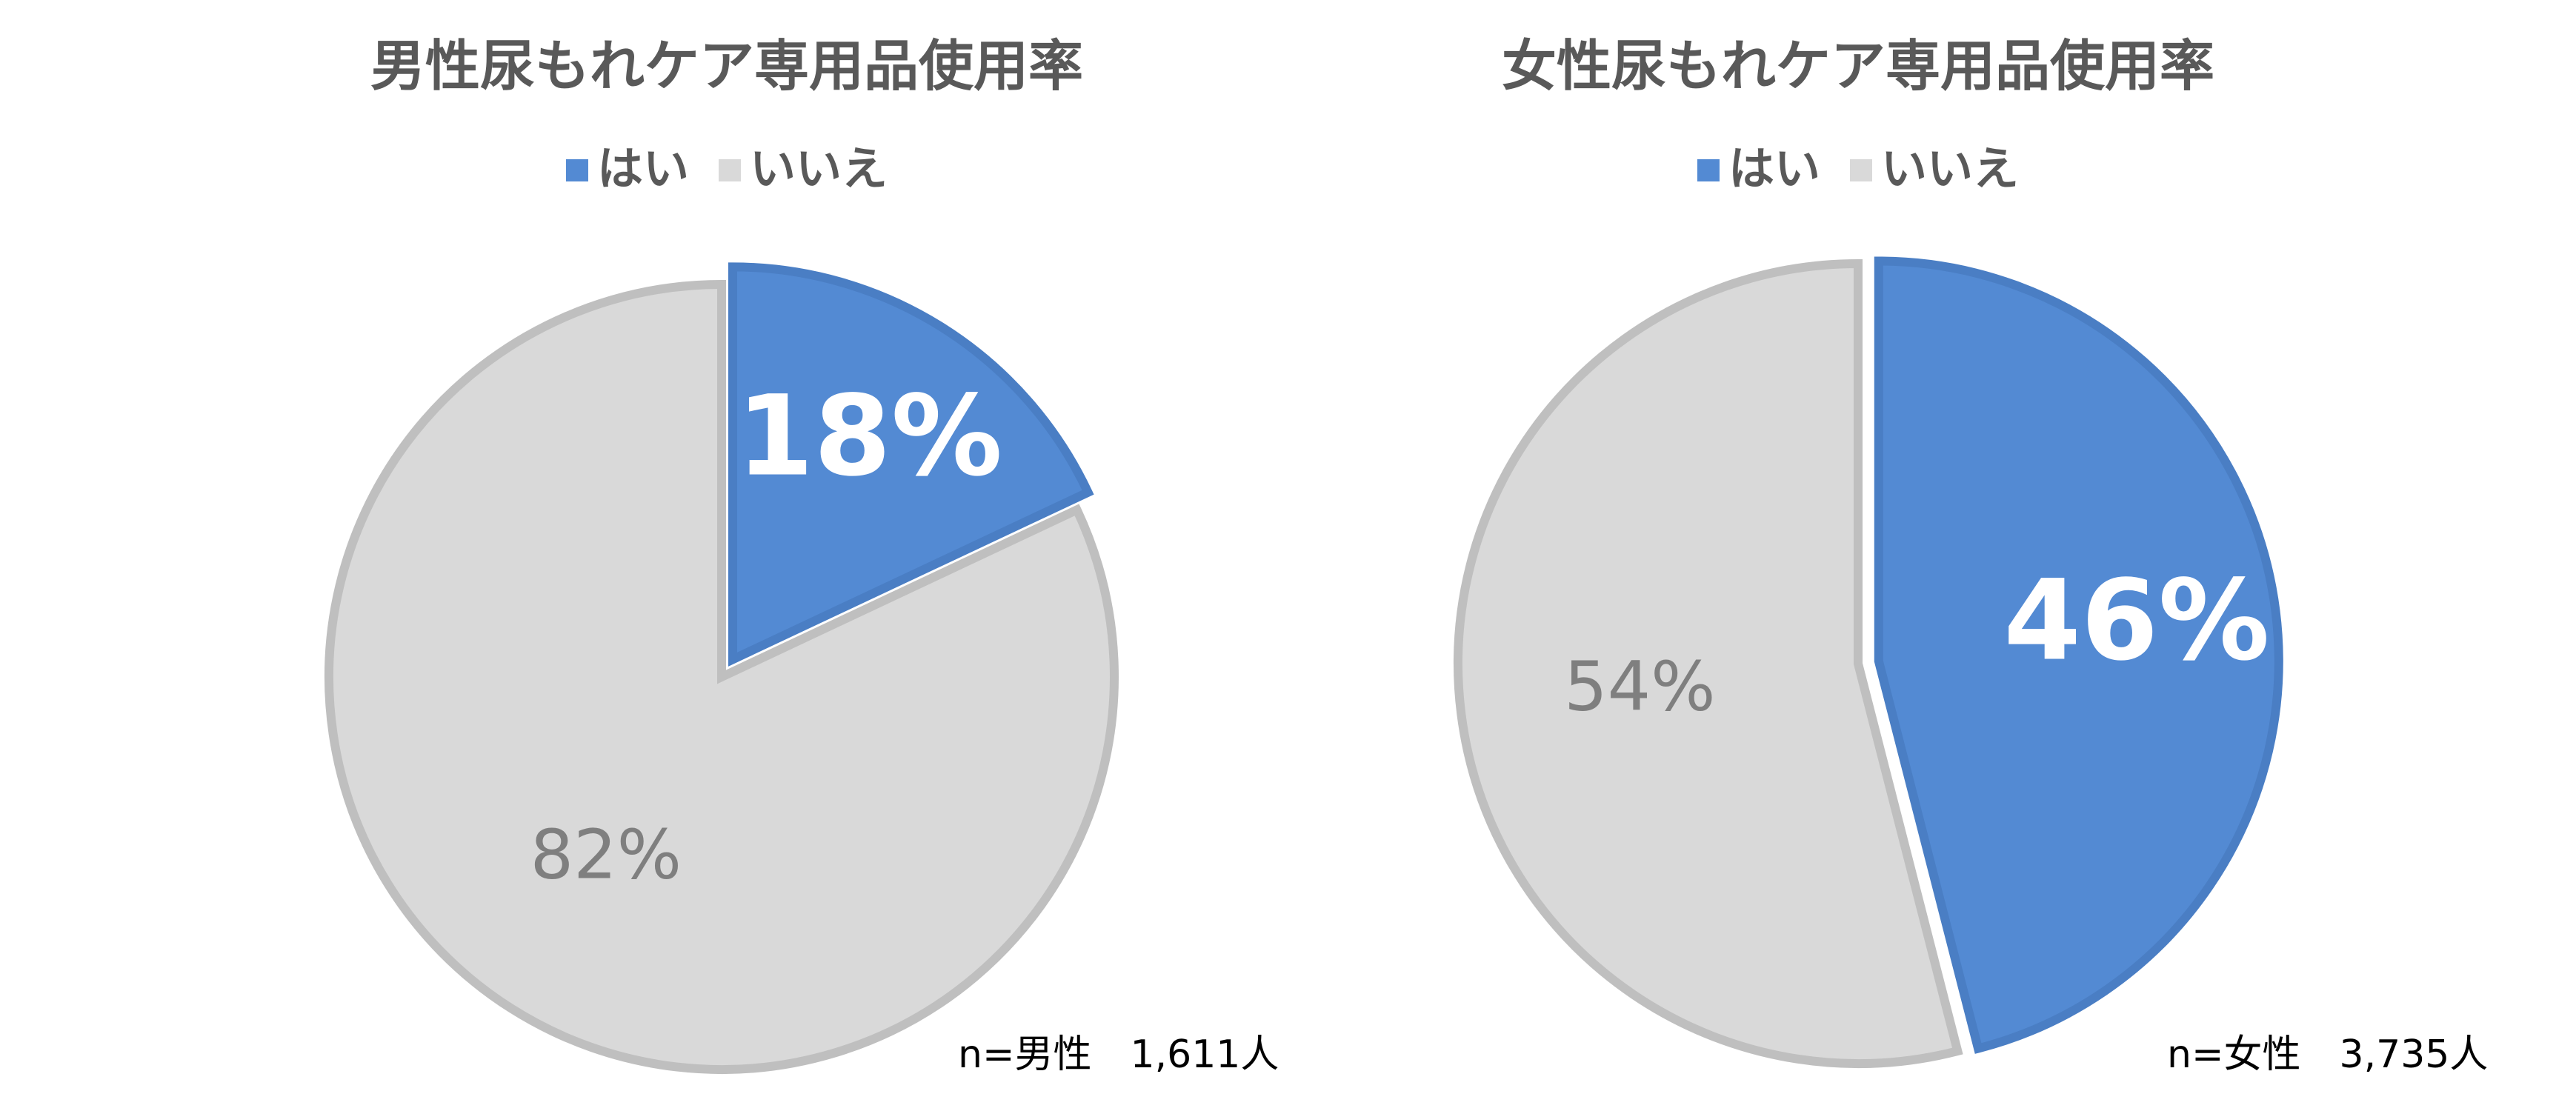 Image resolution: width=2576 pixels, height=1111 pixels. What do you see at coordinates (869, 436) in the screenshot?
I see `data-label: 18%` at bounding box center [869, 436].